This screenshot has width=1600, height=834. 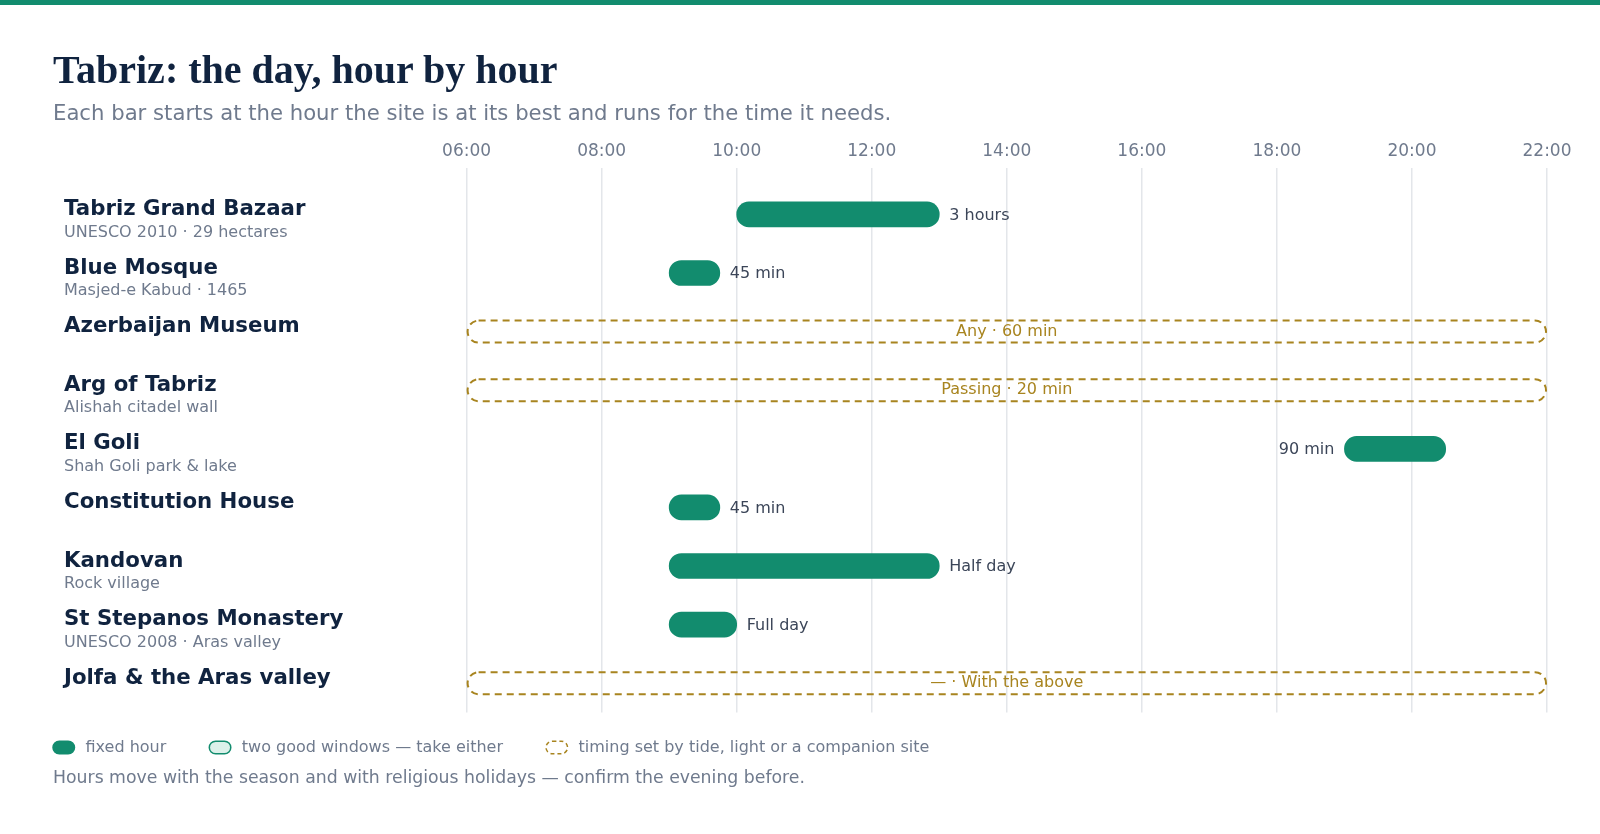 What do you see at coordinates (872, 150) in the screenshot?
I see `x-tick-label: 12:00` at bounding box center [872, 150].